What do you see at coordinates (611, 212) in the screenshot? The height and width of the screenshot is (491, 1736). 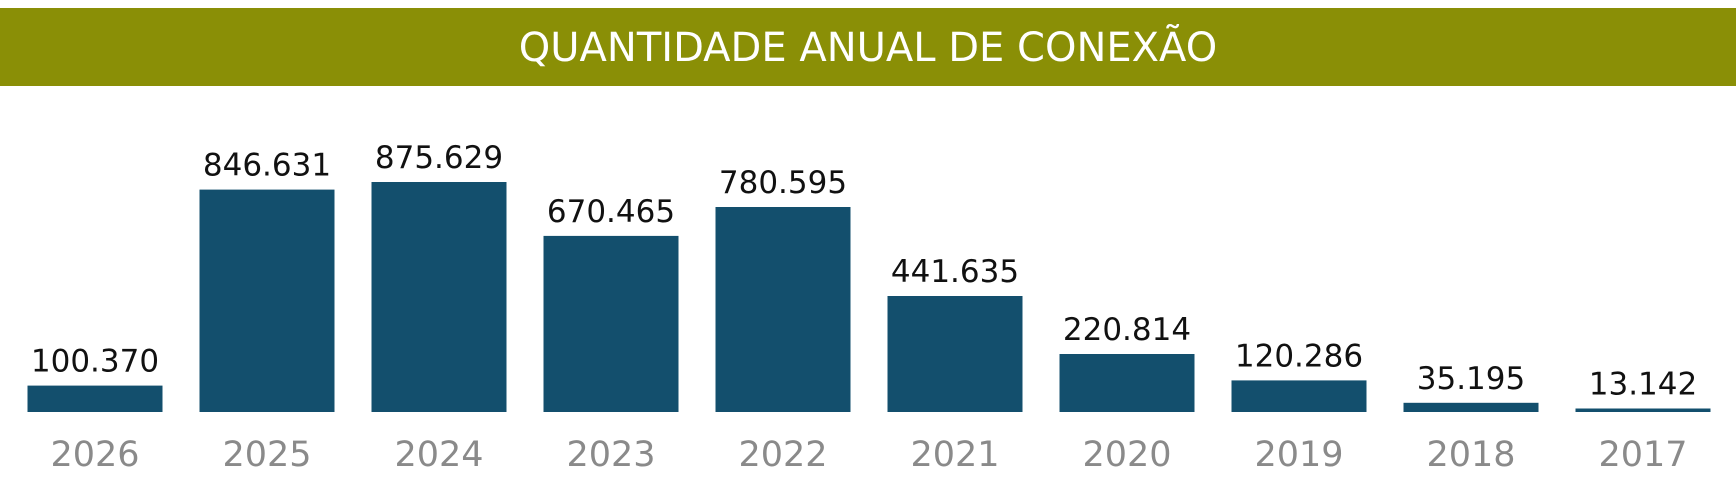 I see `value-label-2023: 670.465` at bounding box center [611, 212].